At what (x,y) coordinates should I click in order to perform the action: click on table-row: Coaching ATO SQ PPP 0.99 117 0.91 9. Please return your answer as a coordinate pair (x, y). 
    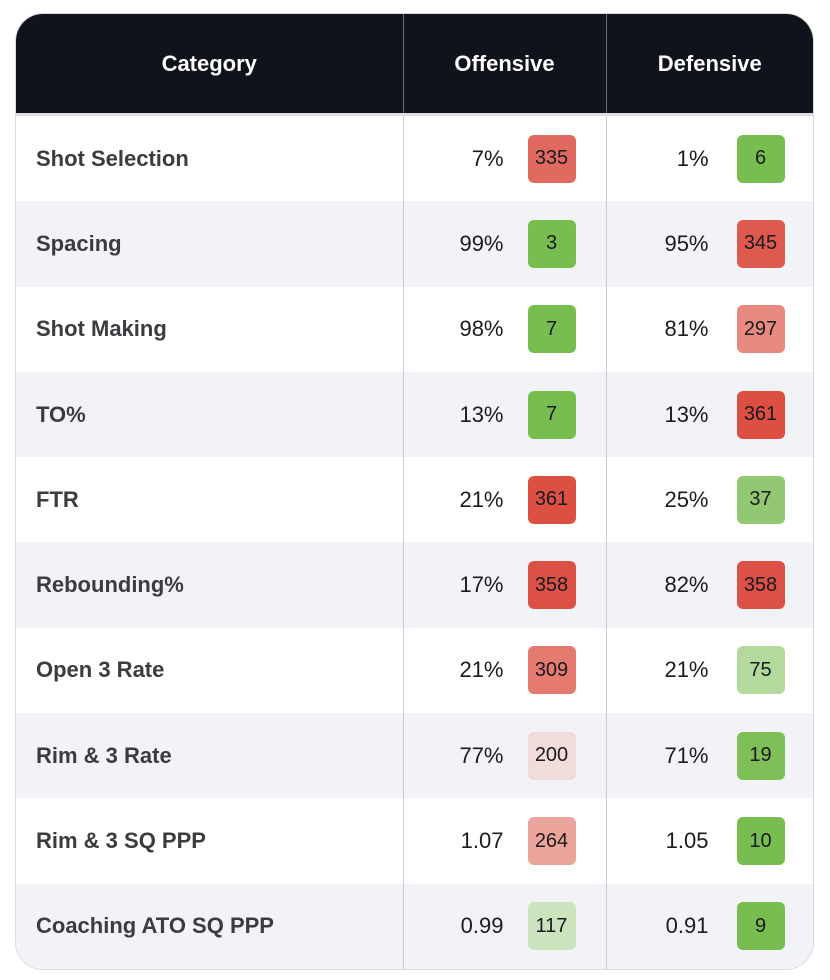
    Looking at the image, I should click on (414, 926).